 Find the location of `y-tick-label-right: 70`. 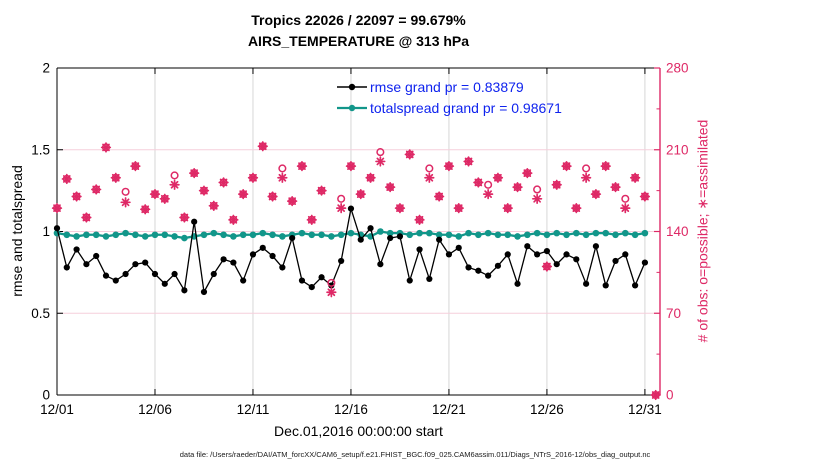

y-tick-label-right: 70 is located at coordinates (673, 313).